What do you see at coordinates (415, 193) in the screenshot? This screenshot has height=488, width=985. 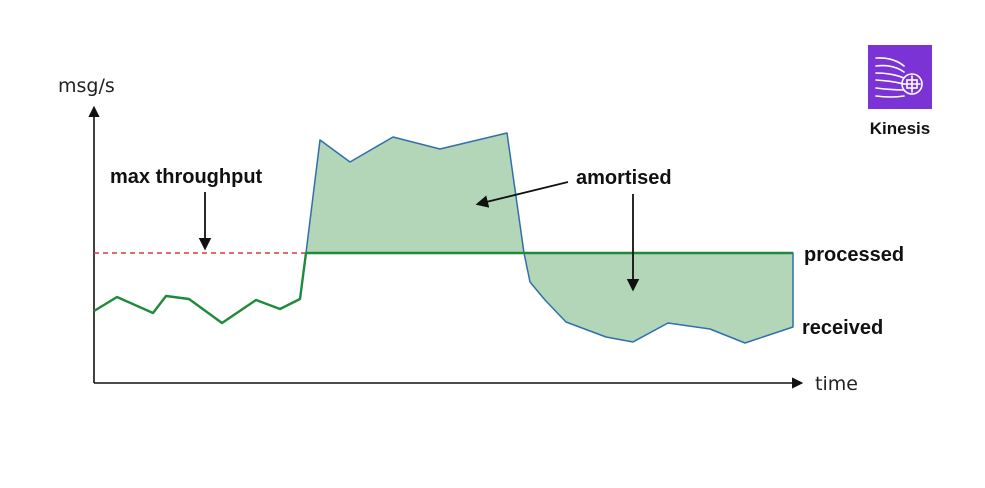 I see `excess-area` at bounding box center [415, 193].